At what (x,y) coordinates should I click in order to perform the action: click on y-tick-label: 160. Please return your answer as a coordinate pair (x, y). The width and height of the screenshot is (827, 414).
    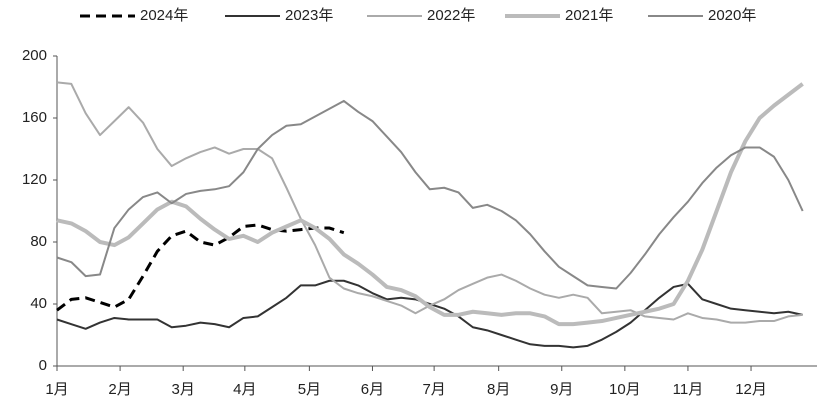
    Looking at the image, I should click on (34, 117).